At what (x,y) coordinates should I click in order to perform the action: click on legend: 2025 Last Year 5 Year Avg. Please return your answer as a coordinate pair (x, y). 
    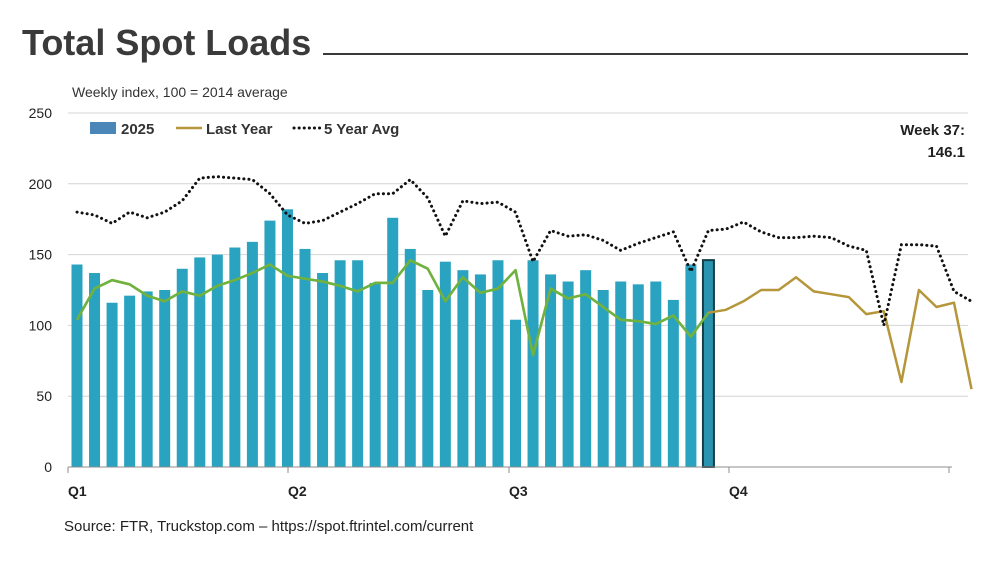
    Looking at the image, I should click on (244, 129).